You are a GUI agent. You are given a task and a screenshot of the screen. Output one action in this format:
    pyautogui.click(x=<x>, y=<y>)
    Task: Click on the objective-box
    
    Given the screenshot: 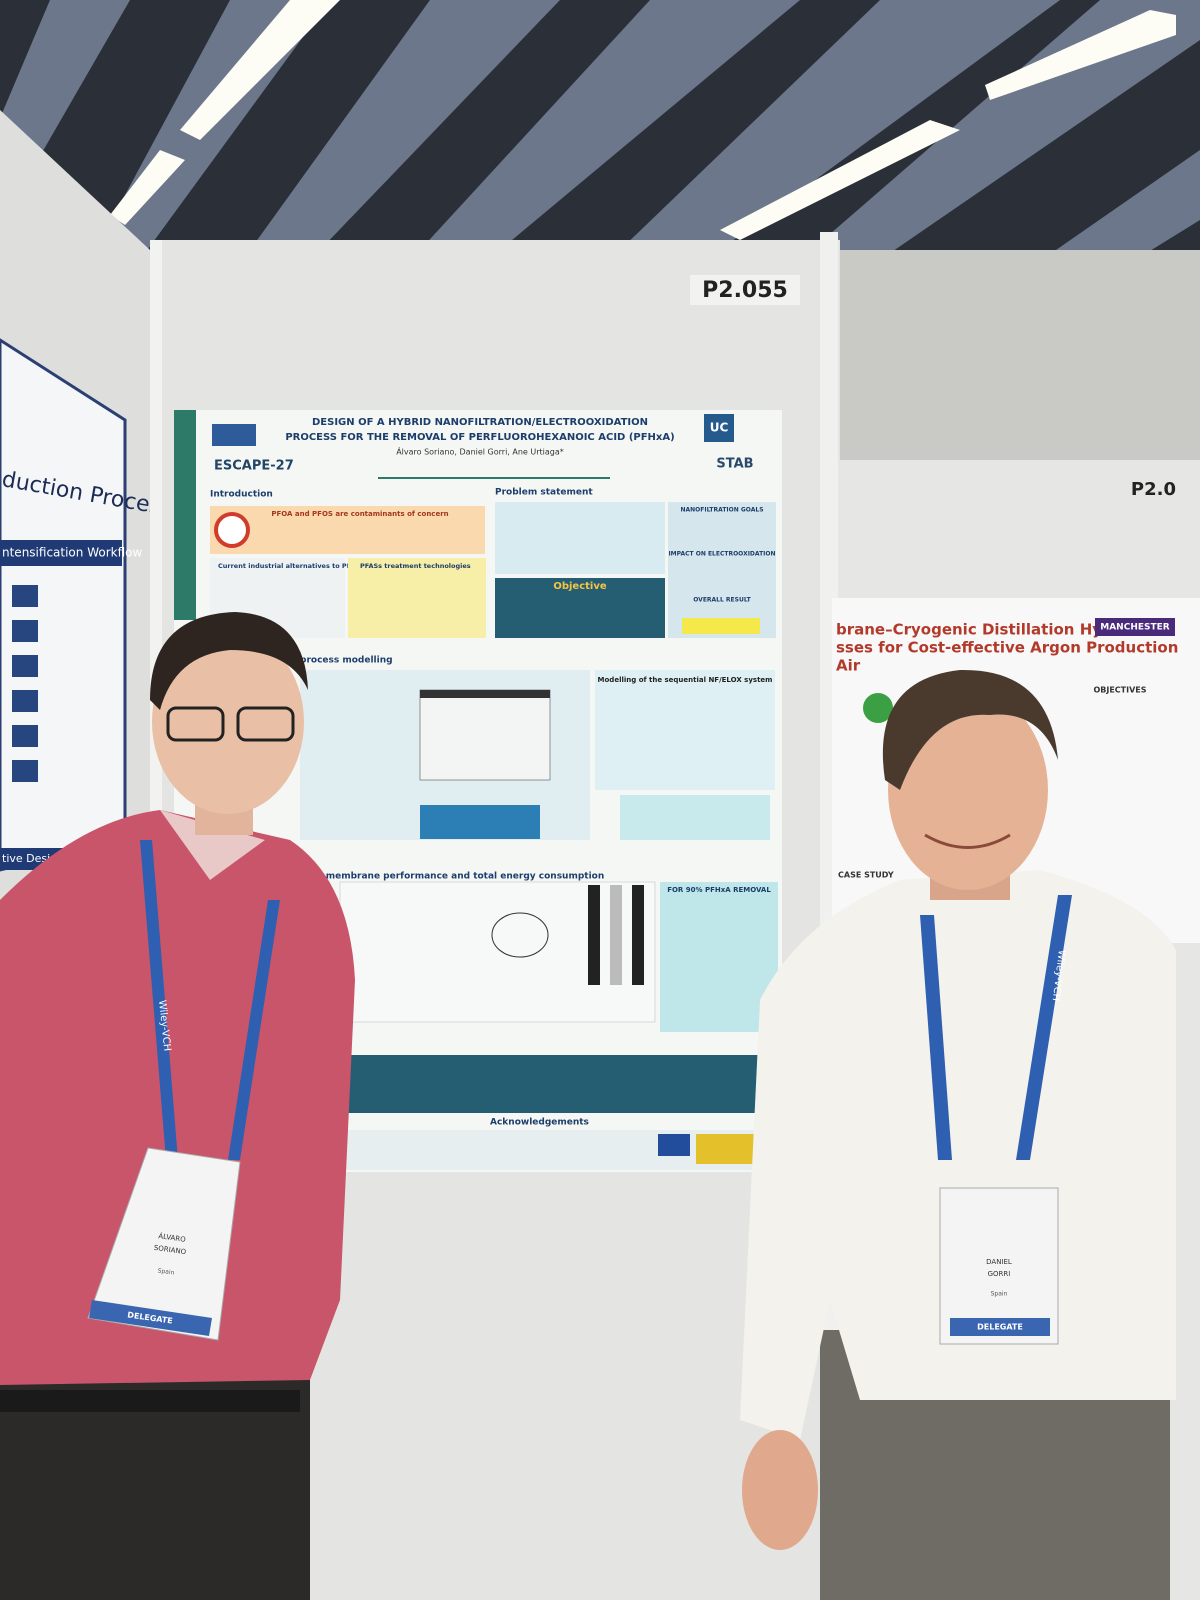 What is the action you would take?
    pyautogui.click(x=580, y=608)
    